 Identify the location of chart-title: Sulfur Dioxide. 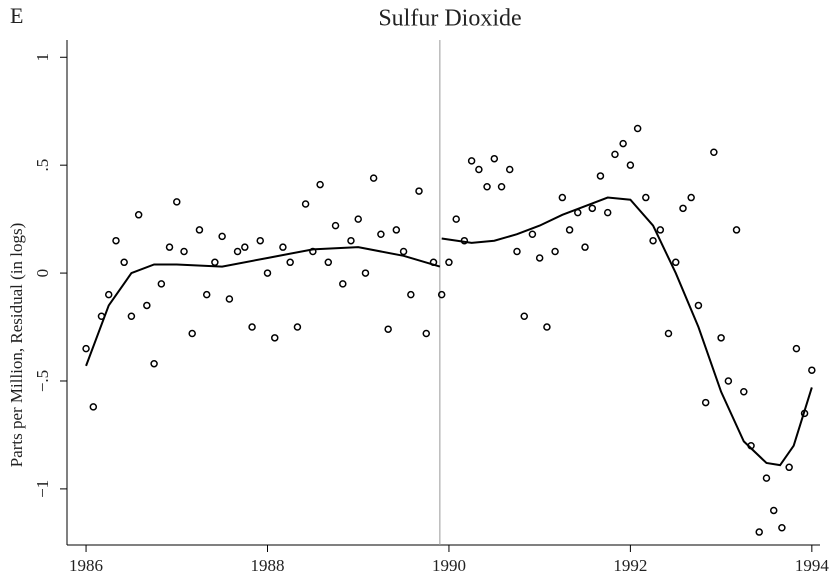
(449, 19).